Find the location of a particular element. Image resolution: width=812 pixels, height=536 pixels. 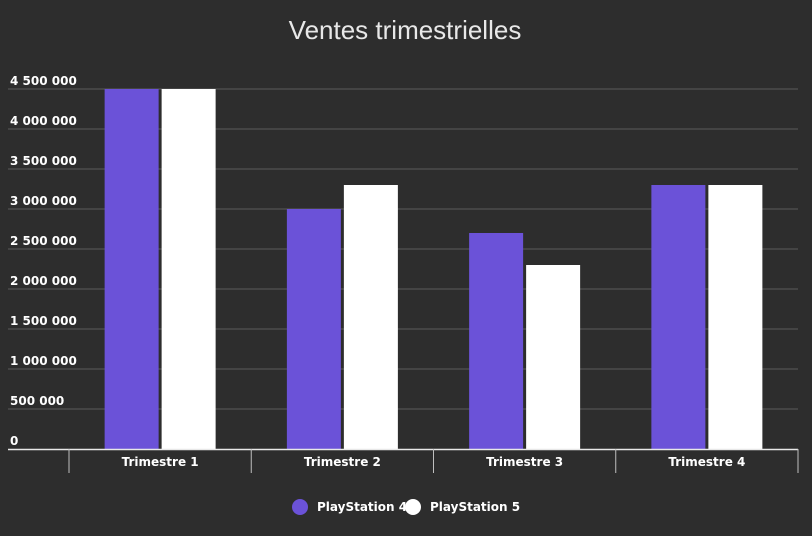

y-tick-label: 1 500 000 is located at coordinates (43, 321).